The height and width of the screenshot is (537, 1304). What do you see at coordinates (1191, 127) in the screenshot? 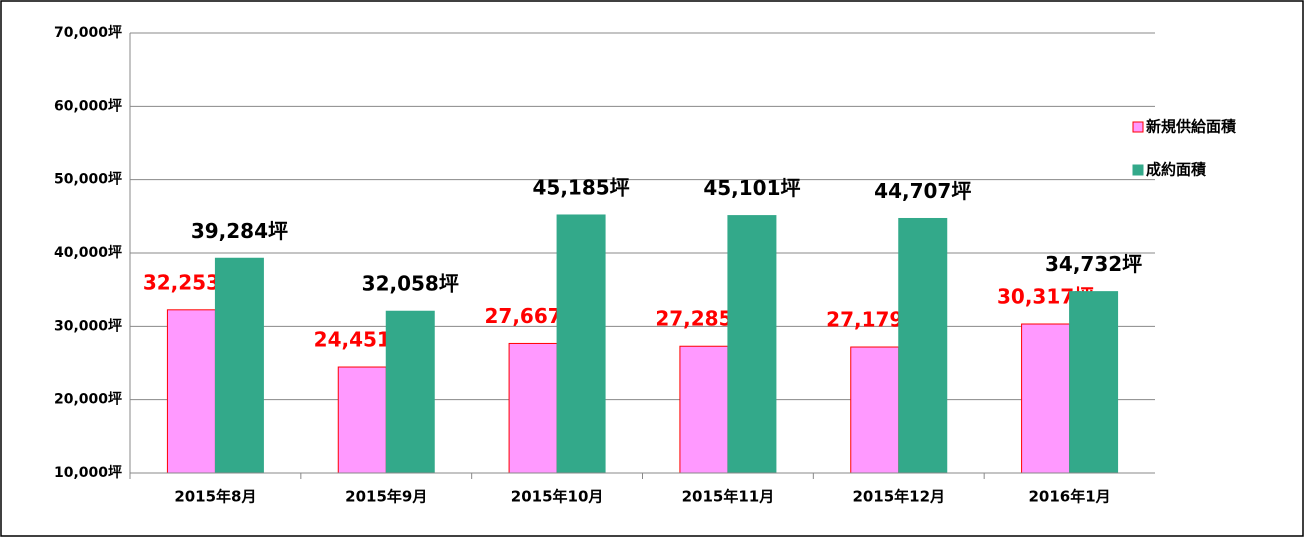
I see `legend-label: 新規供給面積` at bounding box center [1191, 127].